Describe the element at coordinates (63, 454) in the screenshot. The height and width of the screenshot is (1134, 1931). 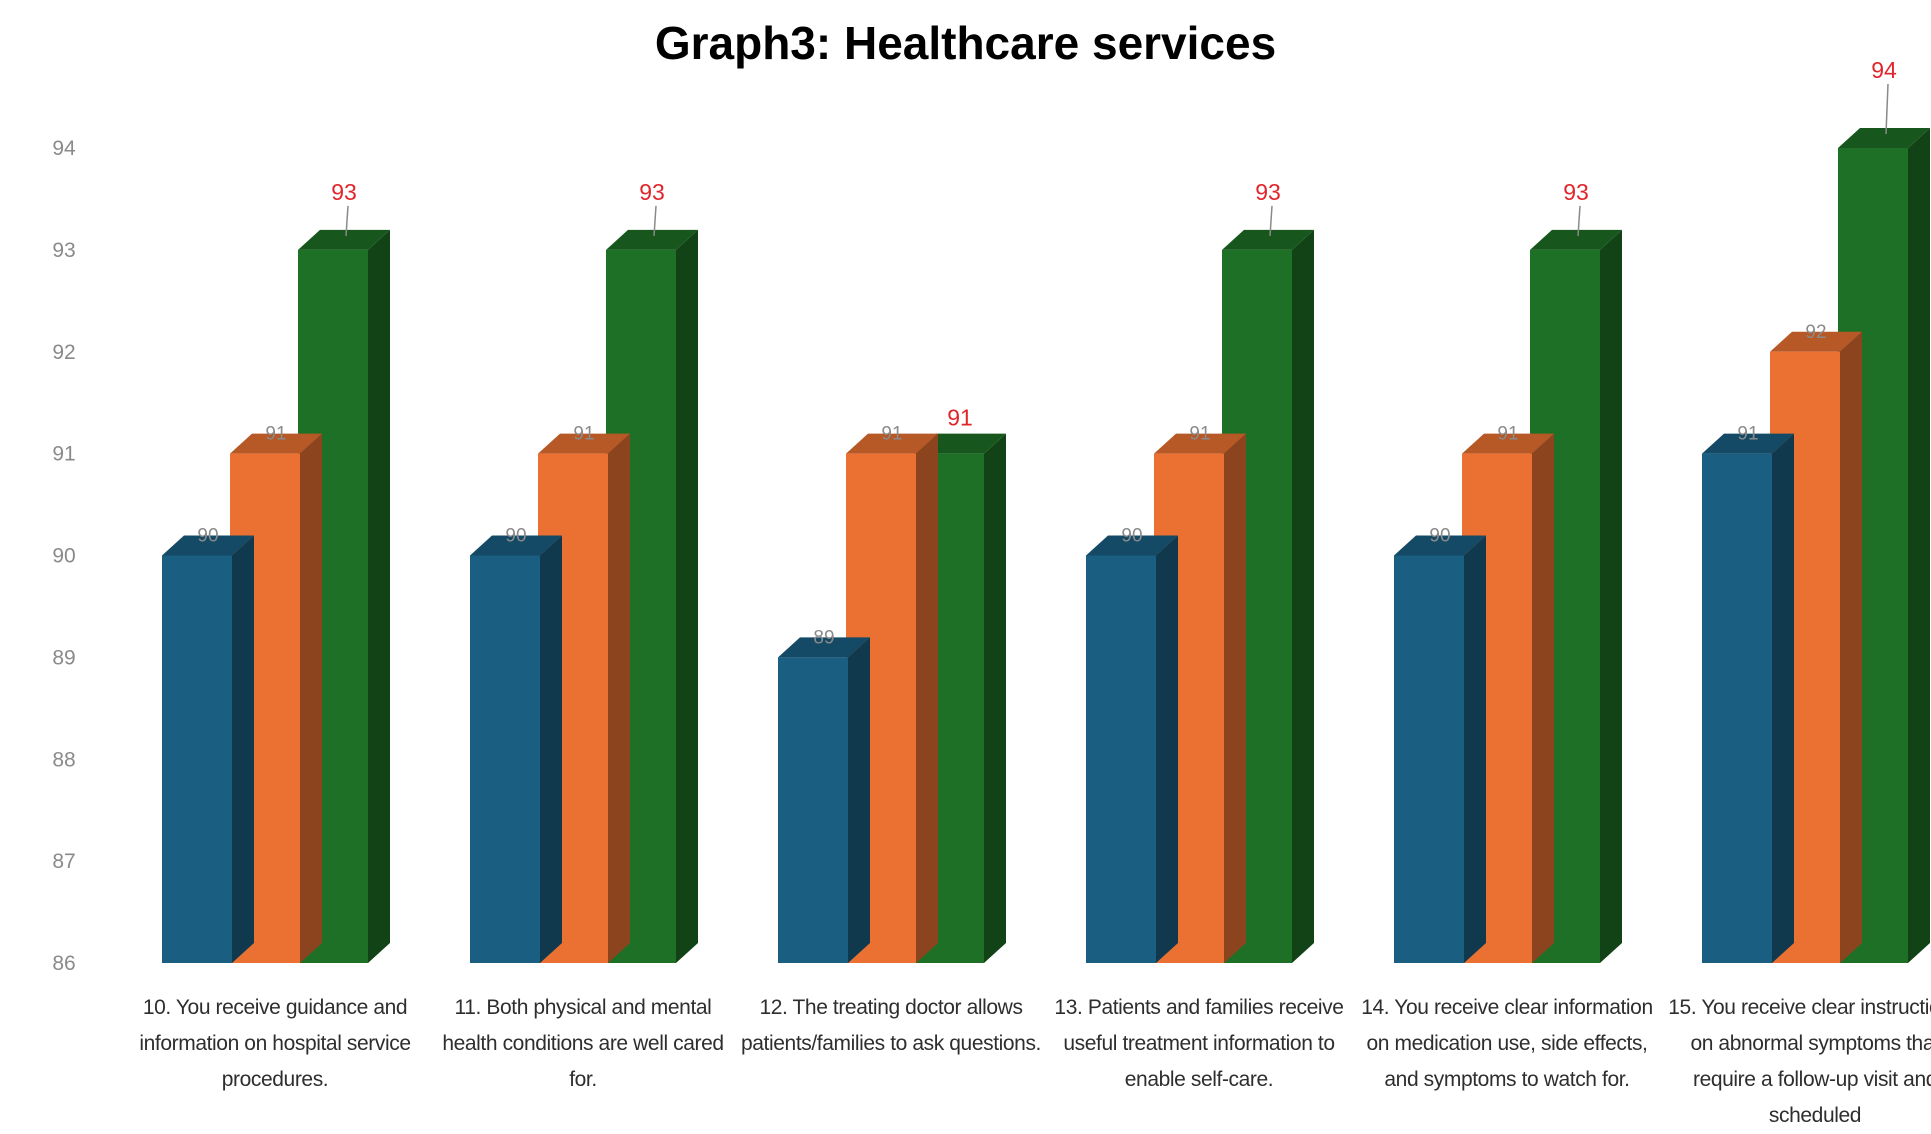
I see `y-tick-label: 91` at that location.